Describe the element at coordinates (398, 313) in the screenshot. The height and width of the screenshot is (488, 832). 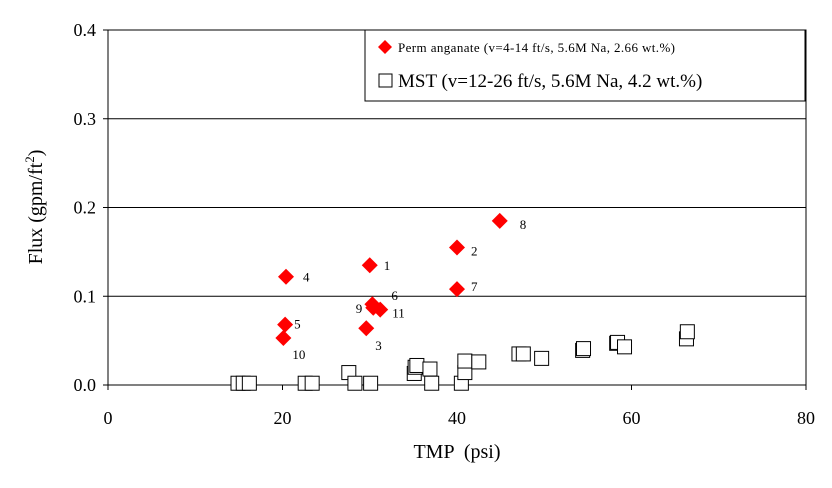
I see `point-label: 11` at that location.